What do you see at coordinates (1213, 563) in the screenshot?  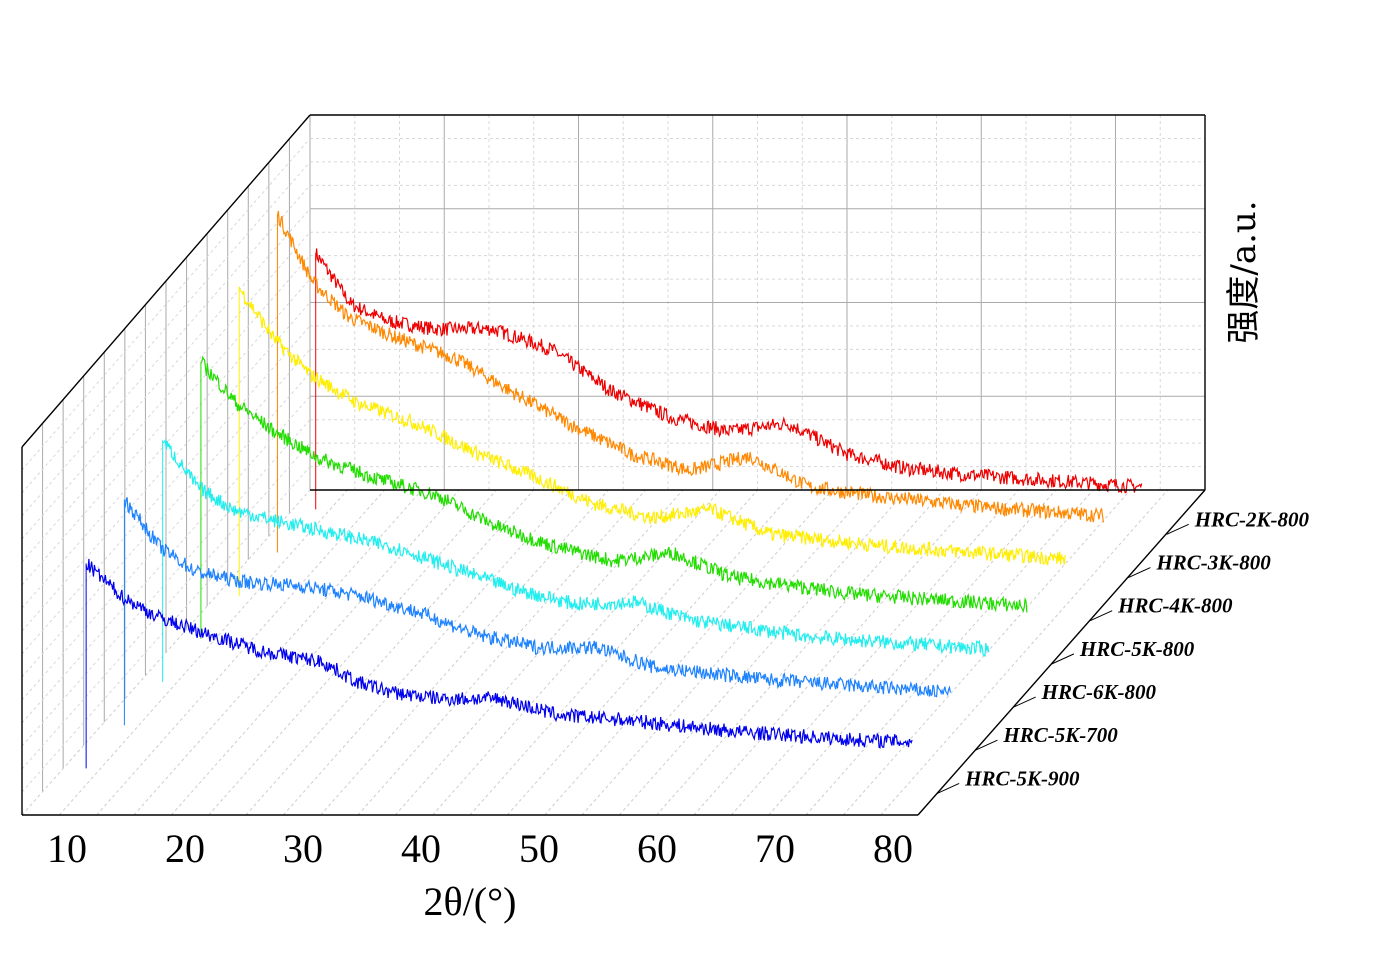 I see `series-label: HRC-3K-800` at bounding box center [1213, 563].